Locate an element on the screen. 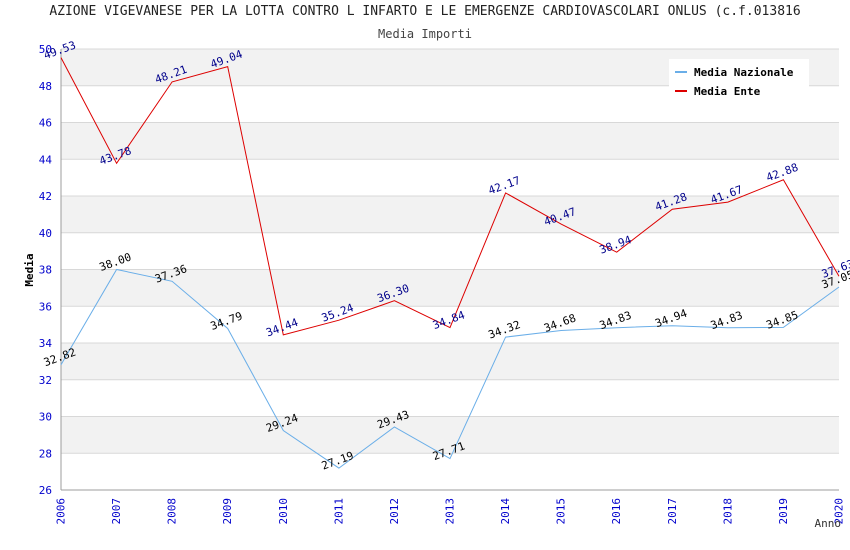 This screenshot has width=850, height=550. x-tick-label: 2006 is located at coordinates (61, 511).